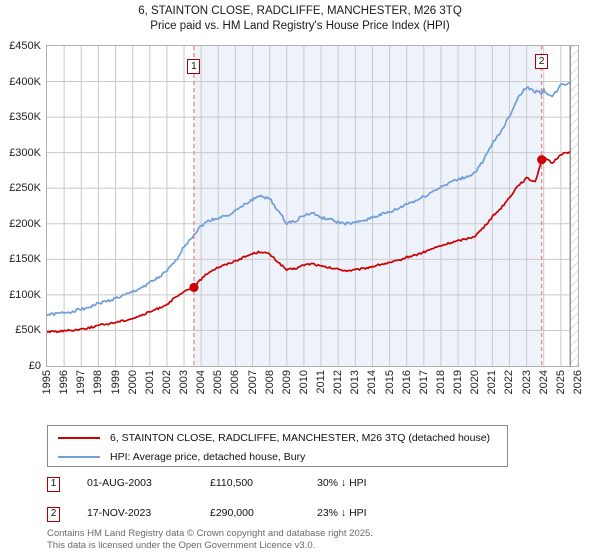 Image resolution: width=600 pixels, height=560 pixels. What do you see at coordinates (218, 382) in the screenshot?
I see `x-axis-tick-2005: 2005` at bounding box center [218, 382].